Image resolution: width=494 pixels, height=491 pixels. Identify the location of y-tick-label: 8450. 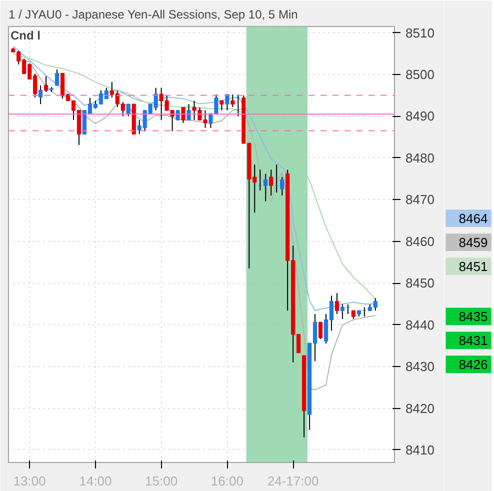
(420, 283).